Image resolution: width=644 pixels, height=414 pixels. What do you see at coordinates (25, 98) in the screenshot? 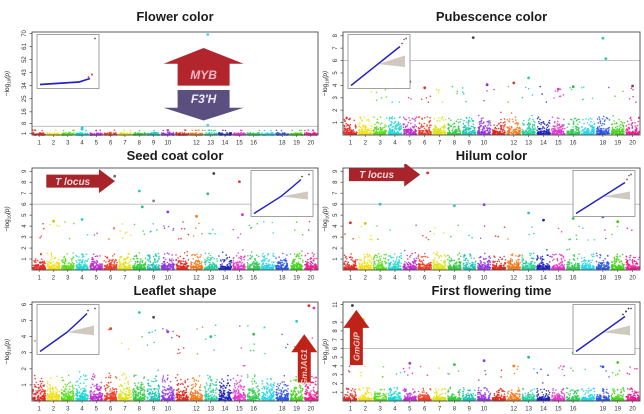
I see `svg-text: 25` at bounding box center [25, 98].